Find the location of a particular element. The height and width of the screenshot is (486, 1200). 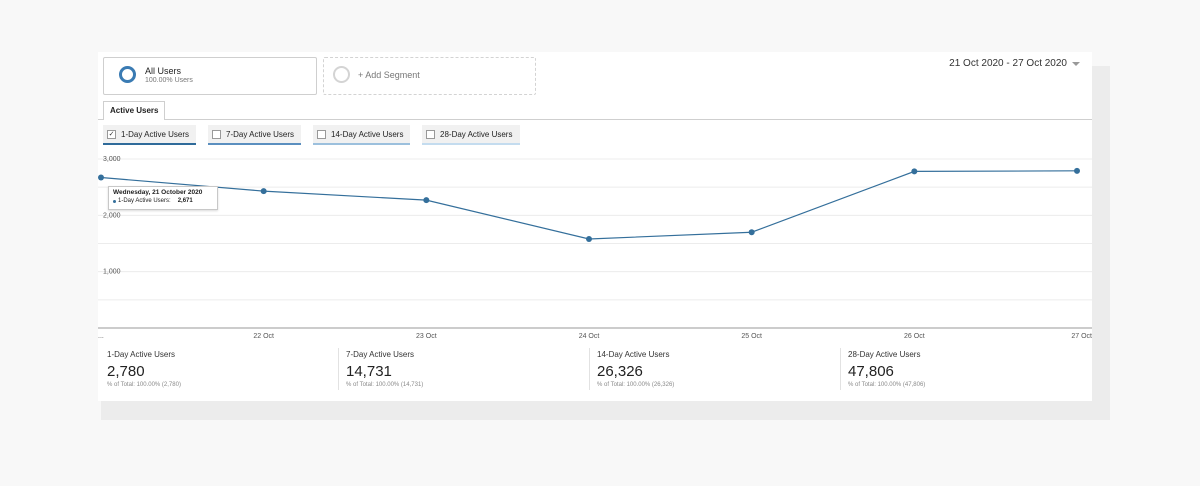

y-tick-label: 1,000 is located at coordinates (112, 272).